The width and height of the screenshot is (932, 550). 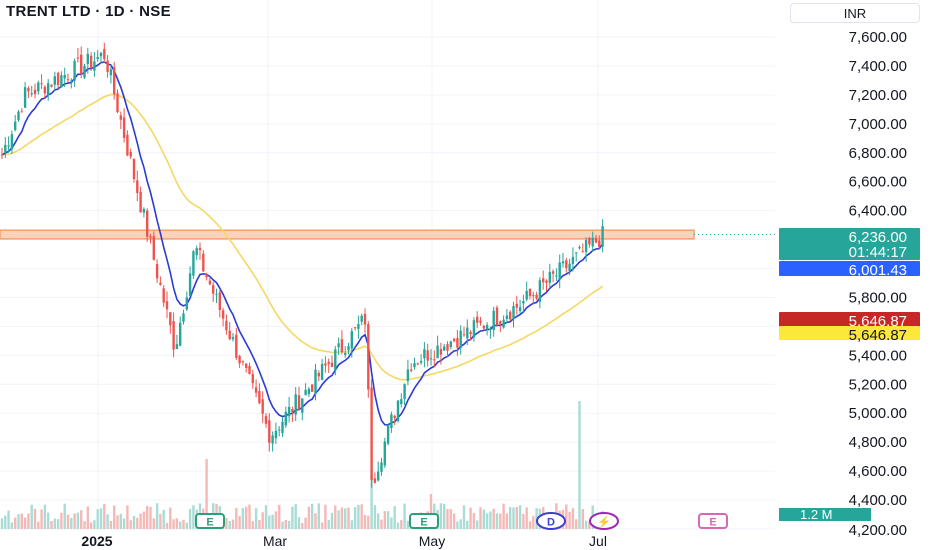 I want to click on x-tick-label: May, so click(x=432, y=541).